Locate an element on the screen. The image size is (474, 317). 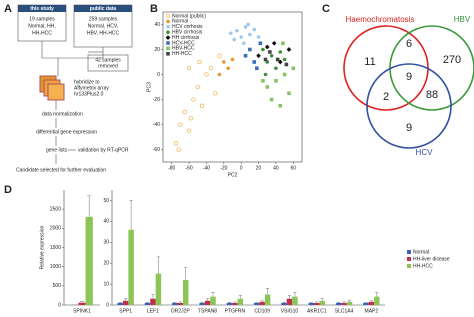
box-text: 42 samples is located at coordinates (108, 60).